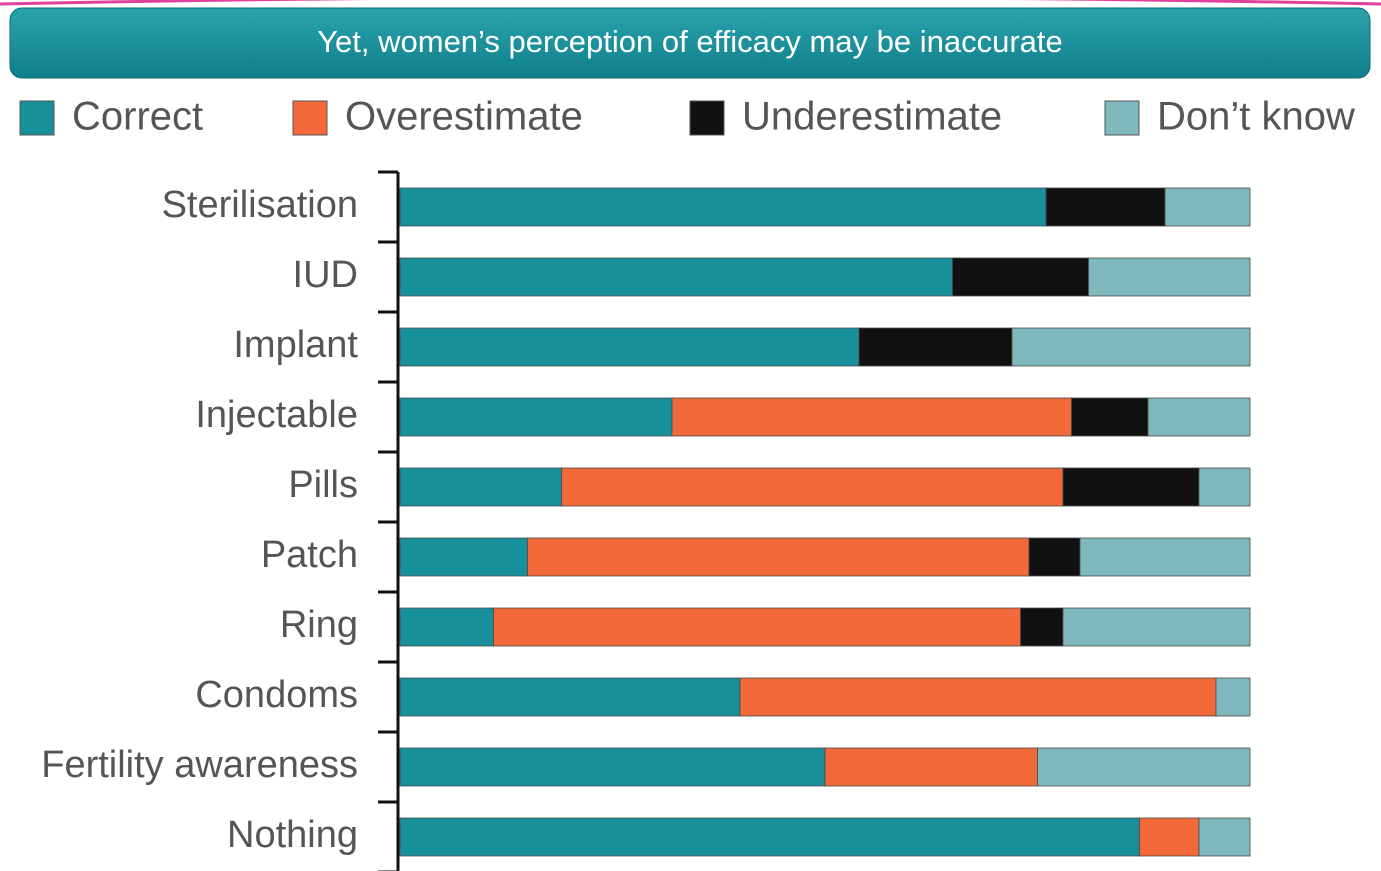 This screenshot has width=1381, height=871. I want to click on legend-label: Don’t know, so click(1256, 117).